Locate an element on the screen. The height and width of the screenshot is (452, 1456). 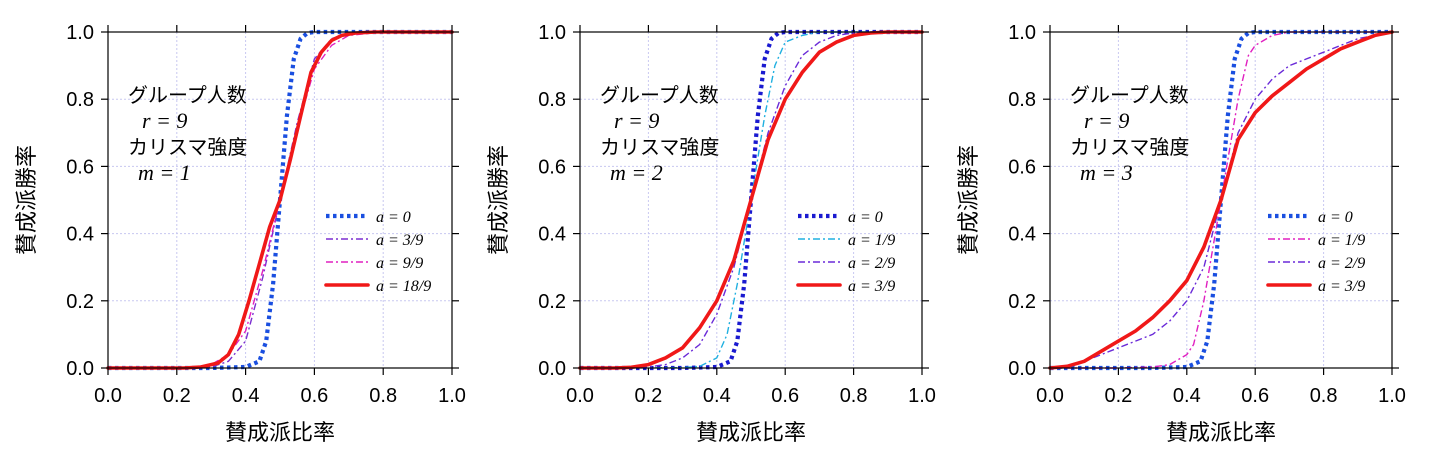
annotation-line-4: m = 3 is located at coordinates (1106, 172).